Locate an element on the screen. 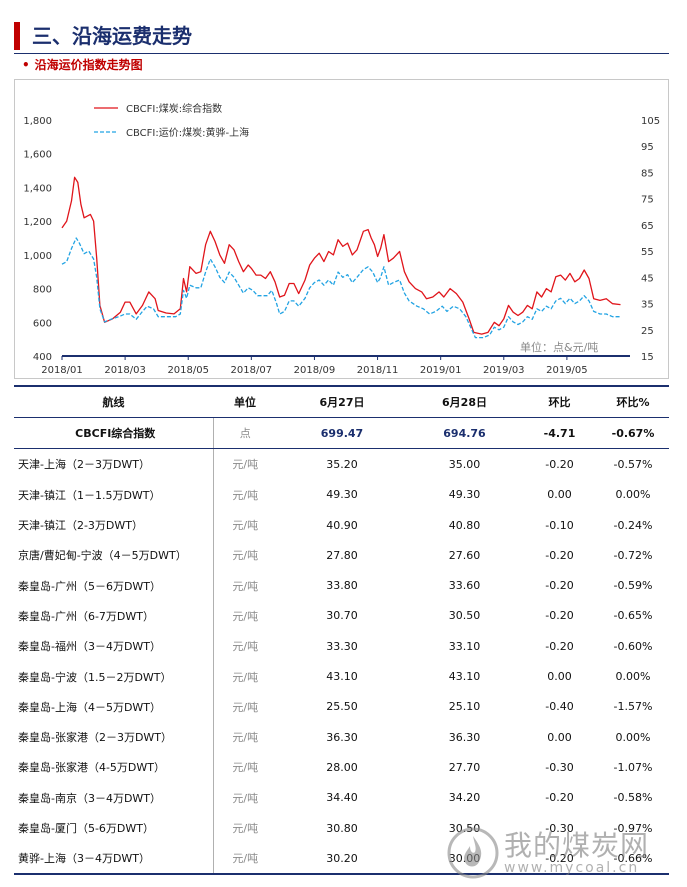 The image size is (687, 887). change-pct-cell: -1.07% is located at coordinates (633, 767).